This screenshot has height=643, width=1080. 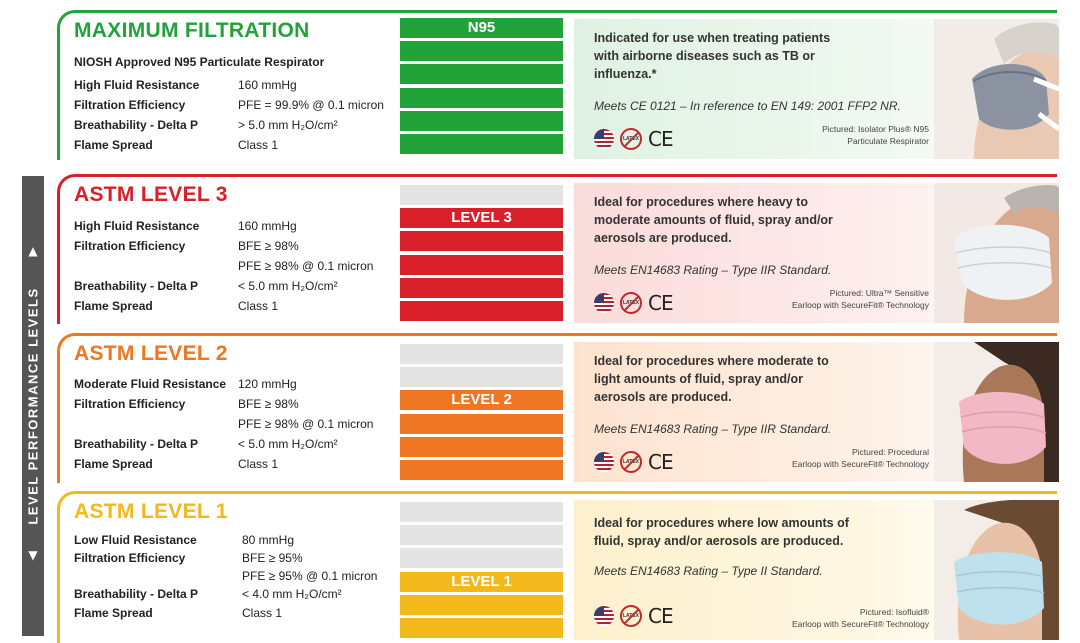 I want to click on level-bar-label: N95, so click(x=481, y=27).